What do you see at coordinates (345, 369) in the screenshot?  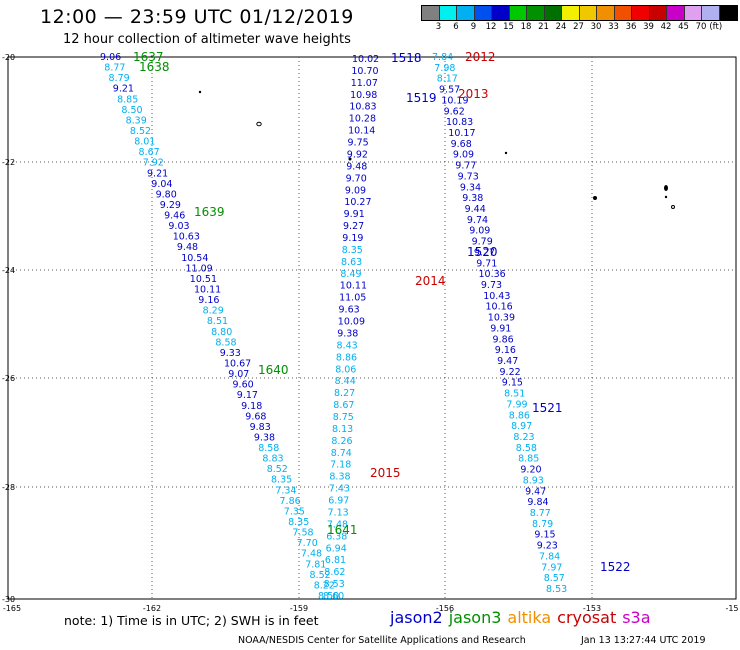 I see `swh-value: 8.06` at bounding box center [345, 369].